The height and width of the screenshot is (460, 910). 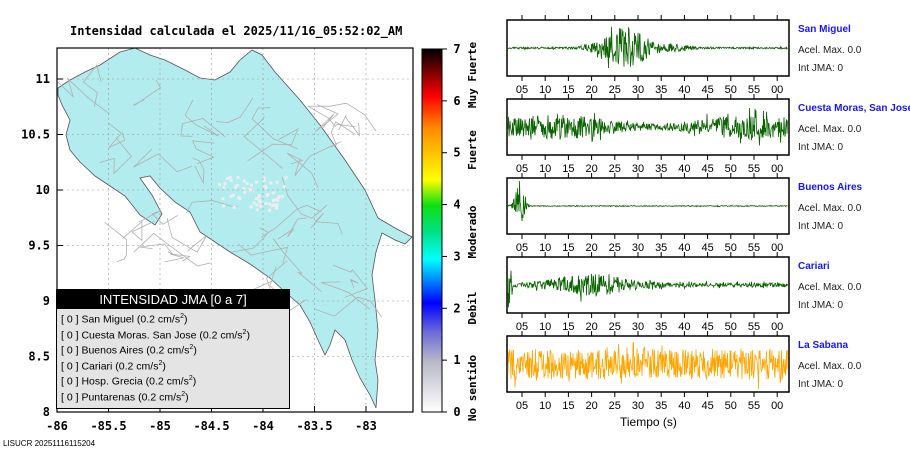 What do you see at coordinates (456, 412) in the screenshot?
I see `colorbar-tick-label: 0` at bounding box center [456, 412].